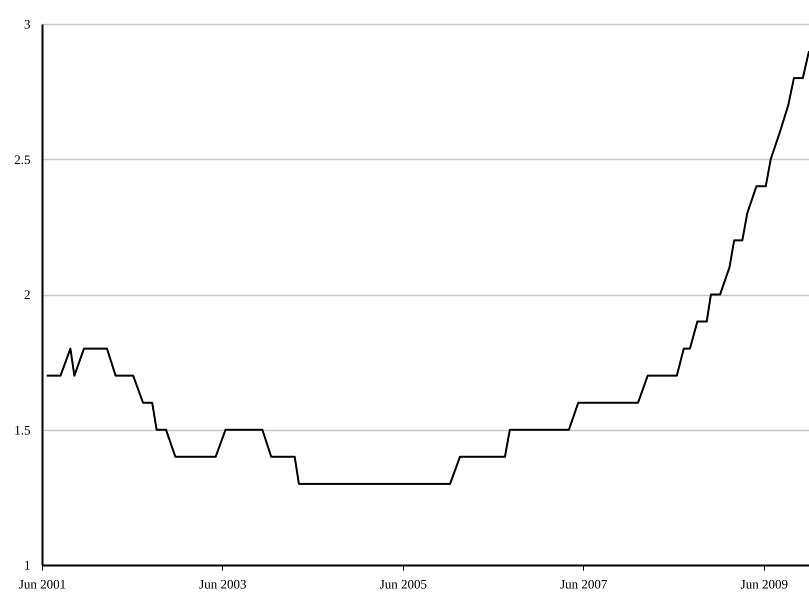 This screenshot has height=598, width=809. I want to click on x-tick-label: Jun 2005, so click(404, 584).